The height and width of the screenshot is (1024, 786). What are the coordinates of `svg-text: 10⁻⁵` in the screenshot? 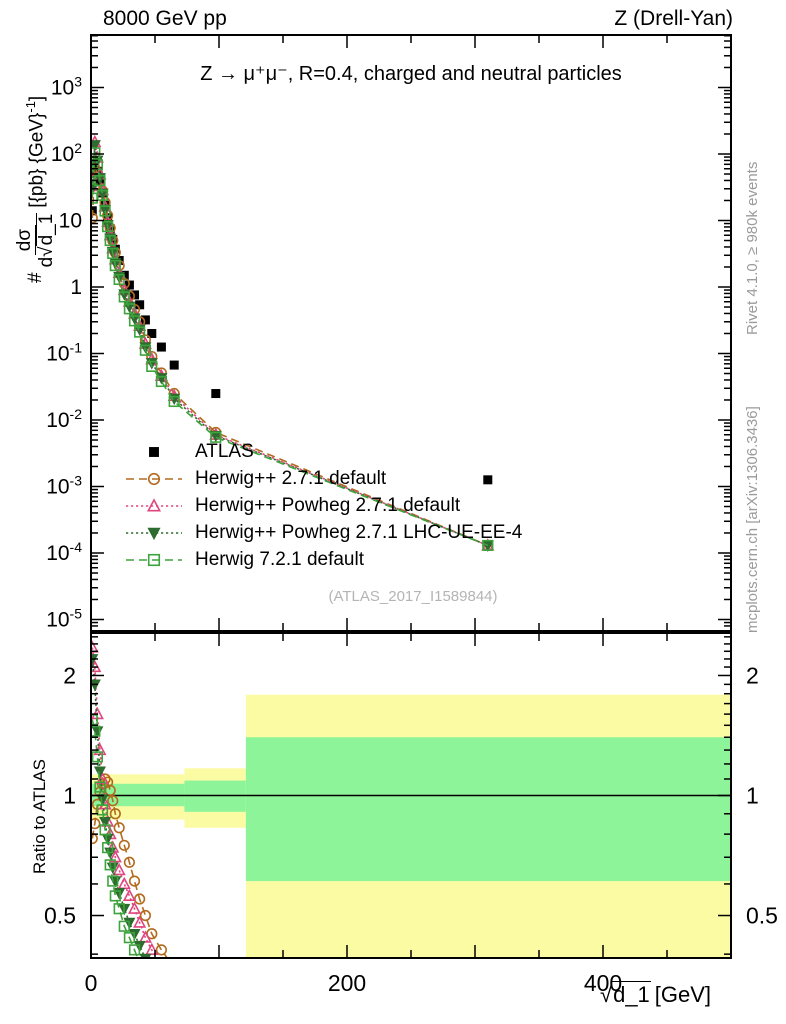 It's located at (64, 619).